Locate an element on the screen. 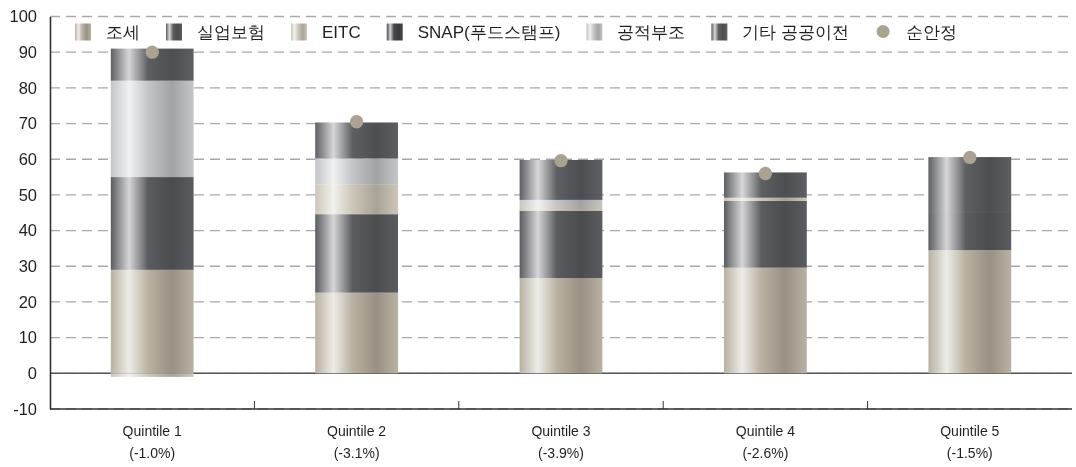 This screenshot has height=467, width=1076. legend-label: 실업보험 is located at coordinates (231, 32).